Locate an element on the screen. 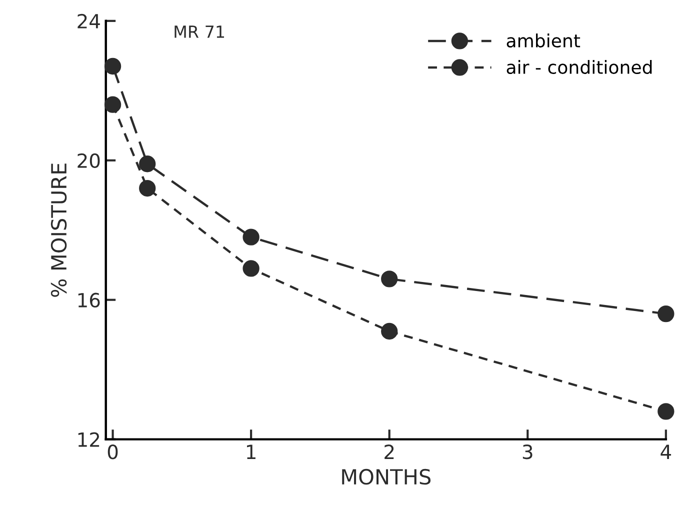  x-tick-label: 2 is located at coordinates (389, 451).